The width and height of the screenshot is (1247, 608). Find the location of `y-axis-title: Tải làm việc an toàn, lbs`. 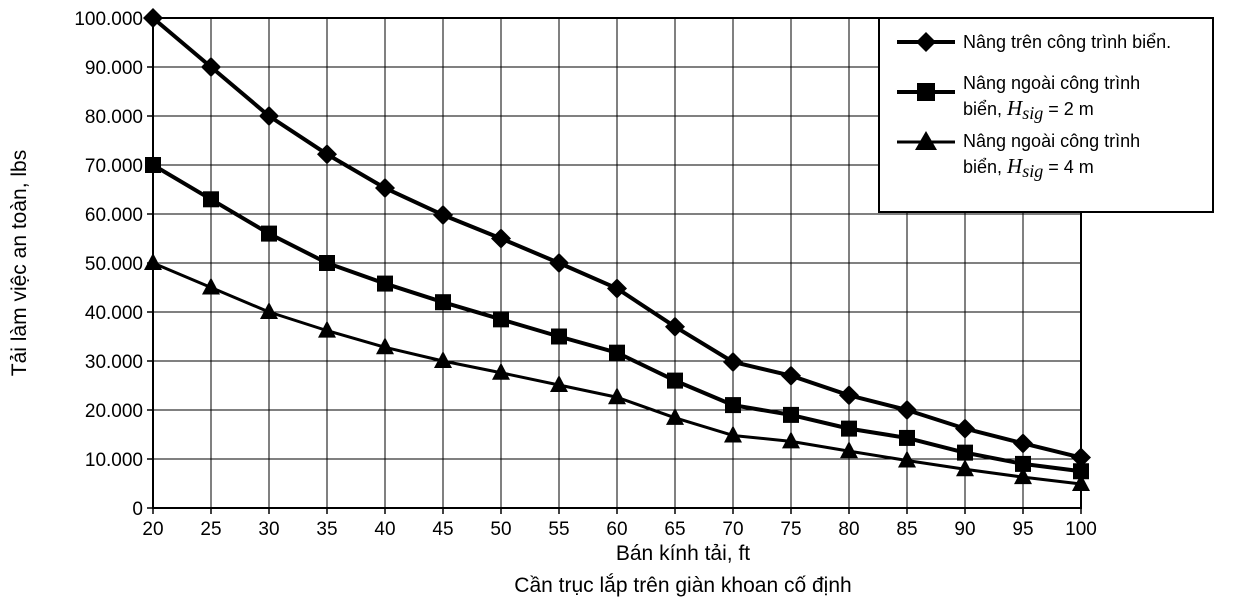

y-axis-title: Tải làm việc an toàn, lbs is located at coordinates (19, 263).